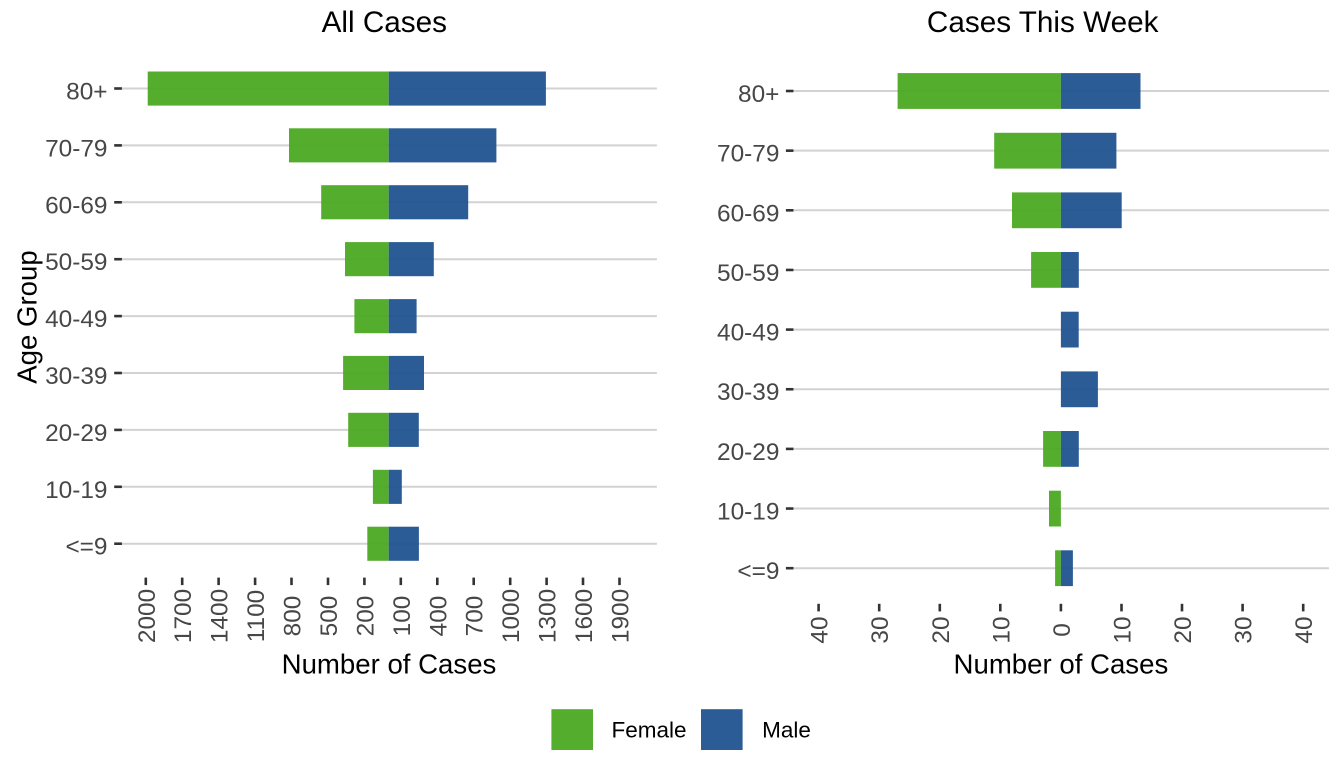  I want to click on svg-text: 400, so click(438, 616).